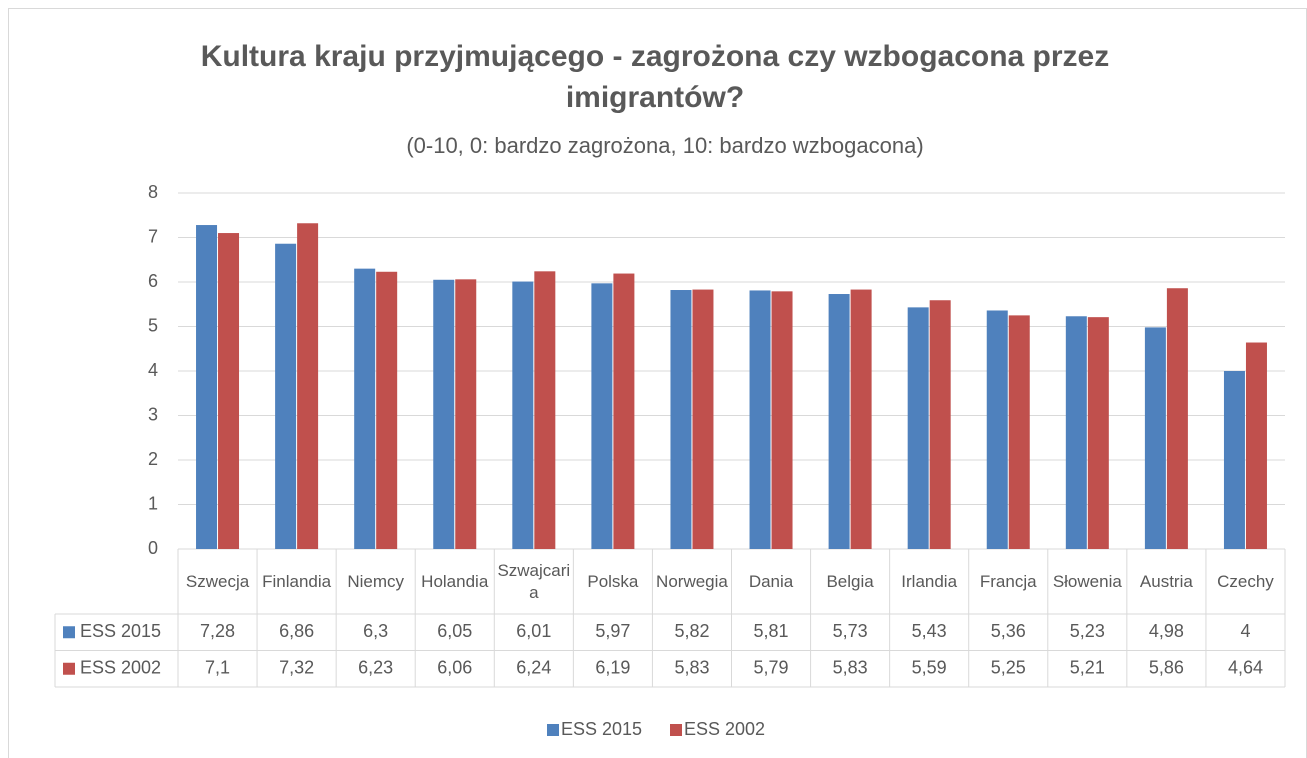 This screenshot has width=1307, height=758. I want to click on y-tick-label: 8, so click(153, 192).